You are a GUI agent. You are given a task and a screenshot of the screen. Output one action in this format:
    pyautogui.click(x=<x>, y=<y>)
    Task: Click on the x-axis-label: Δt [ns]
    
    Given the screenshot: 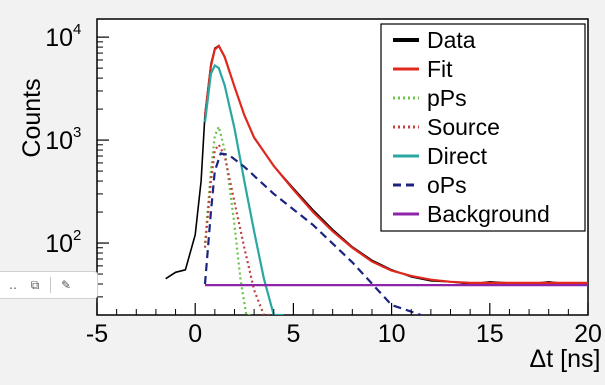 What is the action you would take?
    pyautogui.click(x=565, y=359)
    